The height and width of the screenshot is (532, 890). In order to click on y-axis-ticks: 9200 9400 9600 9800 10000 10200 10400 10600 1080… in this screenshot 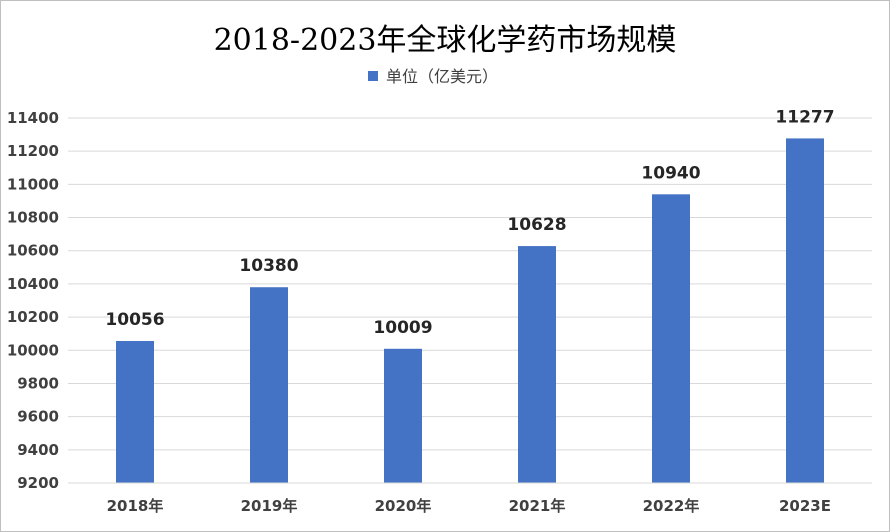, I will do `click(33, 300)`.